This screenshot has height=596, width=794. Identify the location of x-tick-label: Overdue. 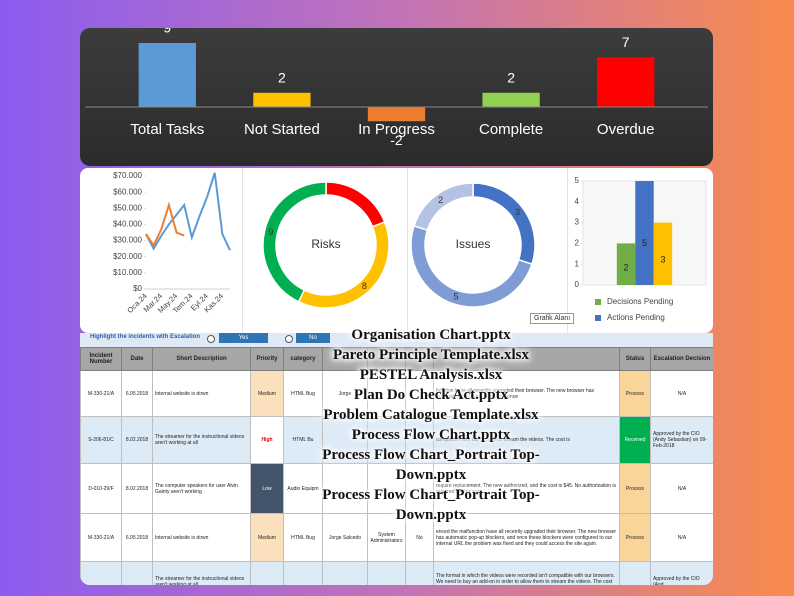
(626, 129).